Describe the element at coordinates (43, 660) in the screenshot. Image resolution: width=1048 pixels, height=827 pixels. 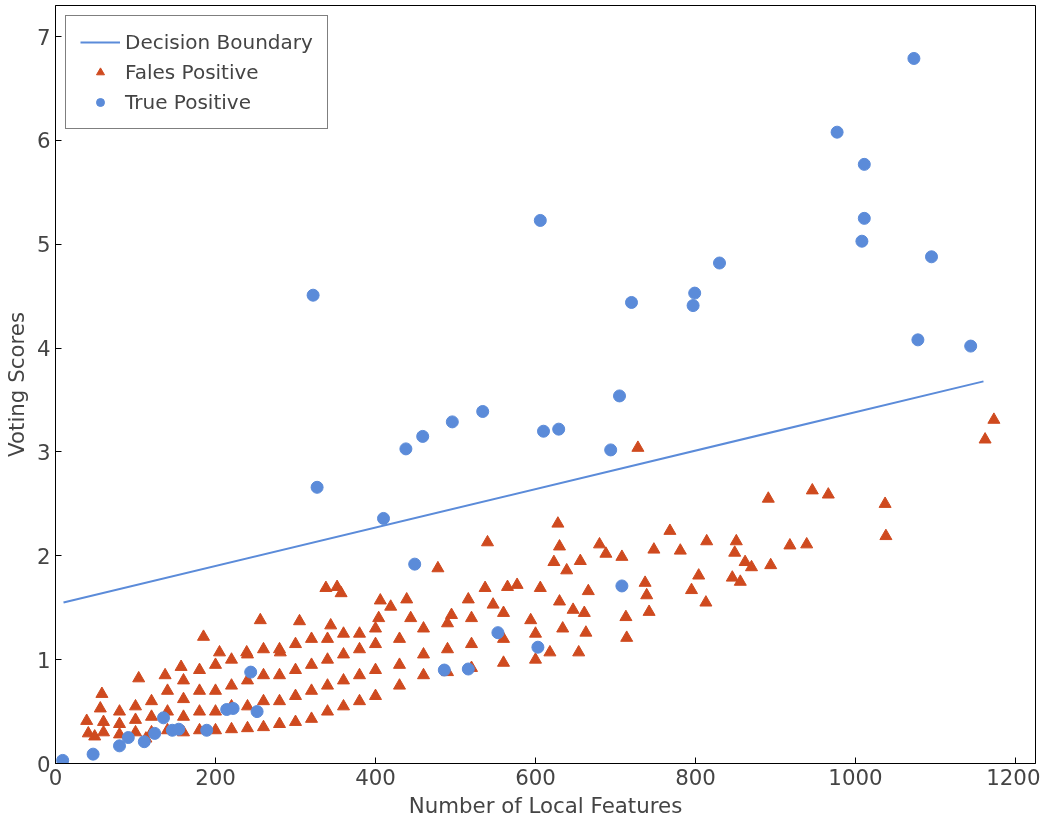
I see `y-tick-label: 1` at that location.